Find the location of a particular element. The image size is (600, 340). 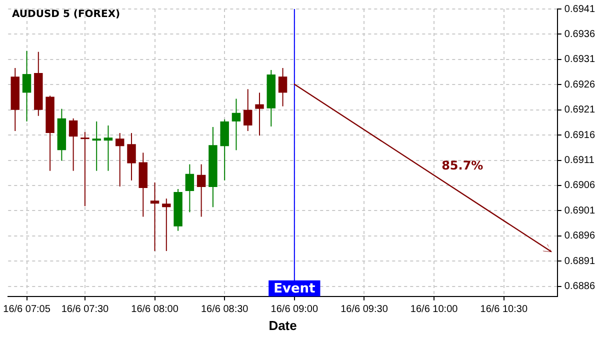

annotation: 85.7% is located at coordinates (463, 165).